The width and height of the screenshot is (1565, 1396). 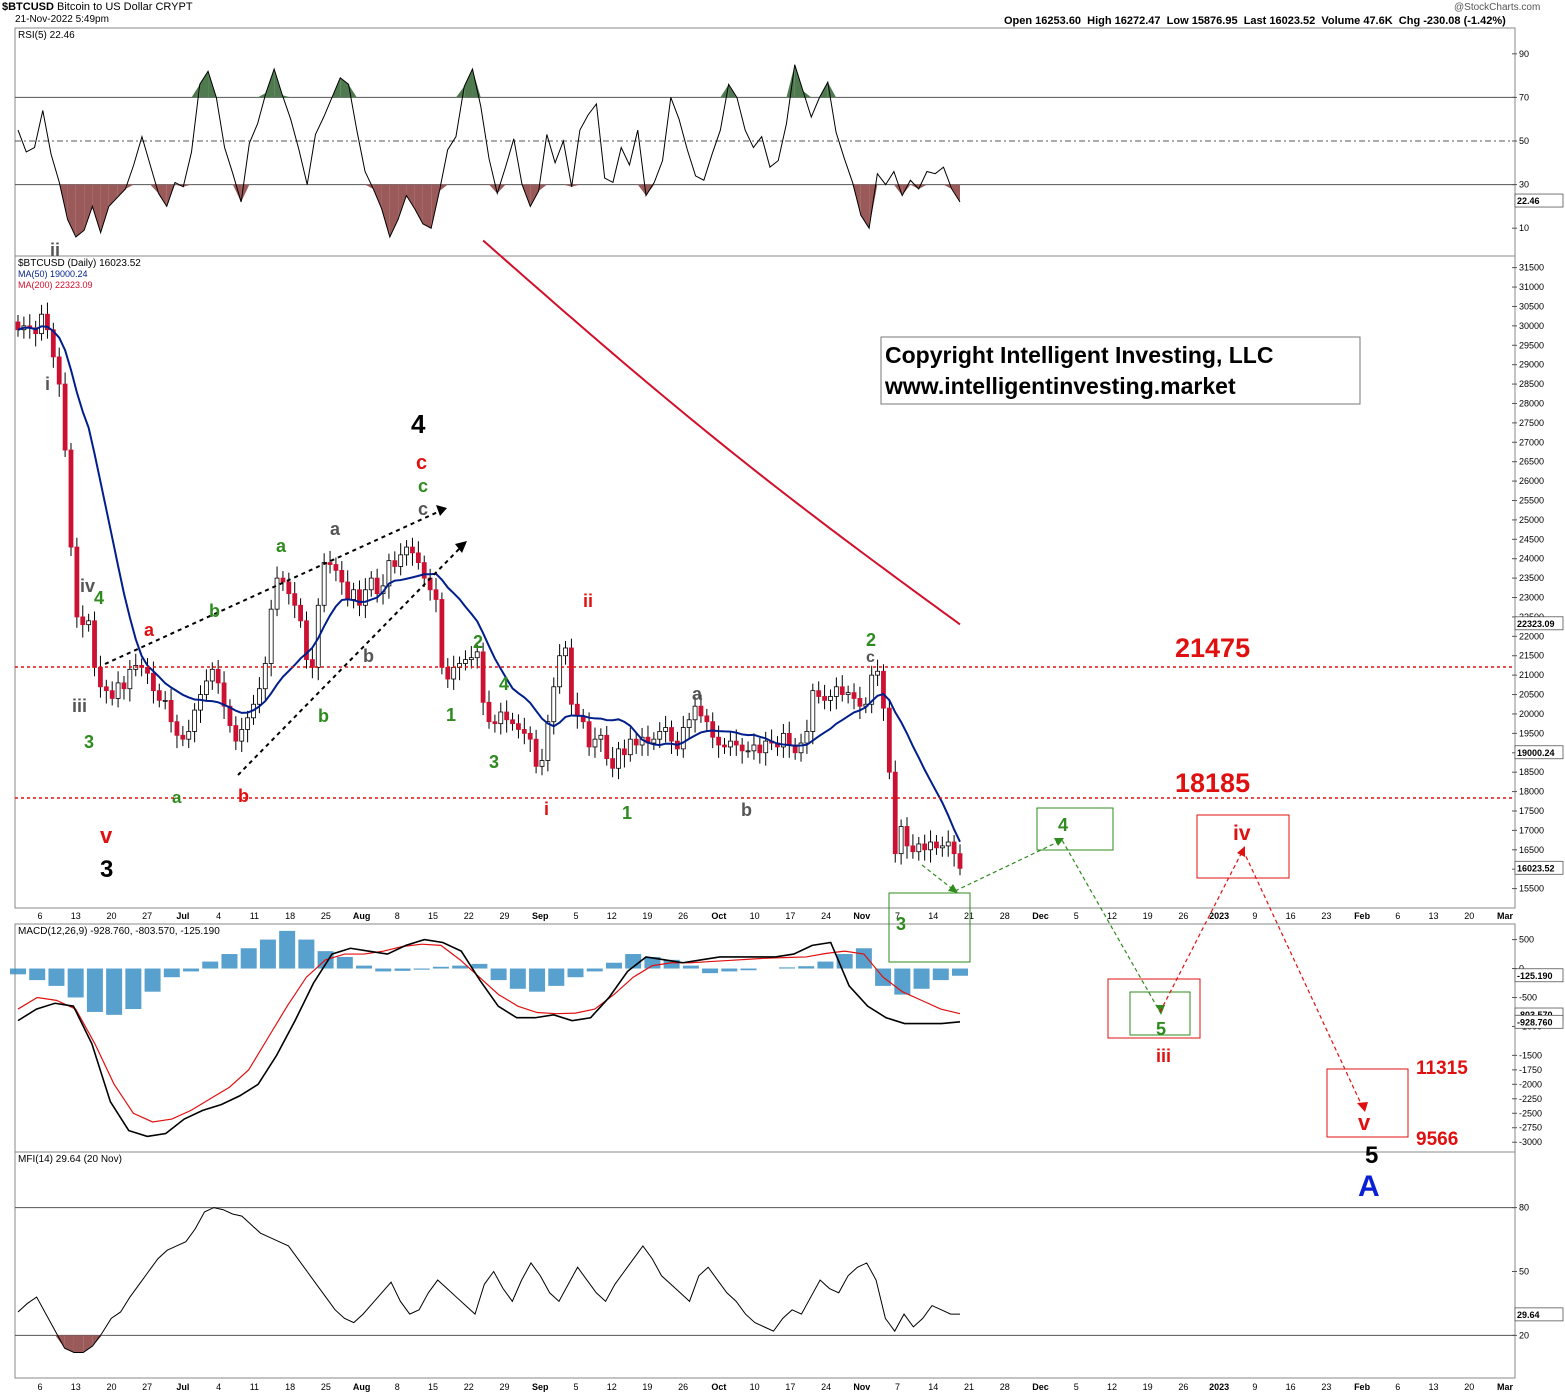 What do you see at coordinates (149, 630) in the screenshot?
I see `wave-a-red: a` at bounding box center [149, 630].